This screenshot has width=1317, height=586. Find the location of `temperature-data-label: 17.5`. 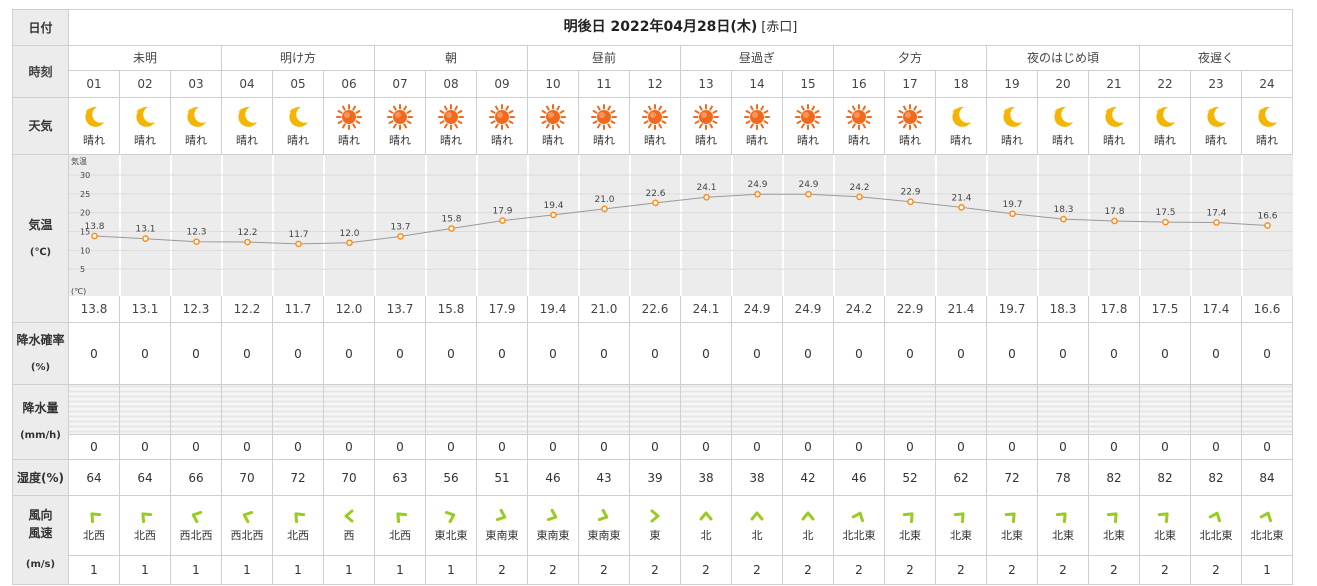

temperature-data-label: 17.5 is located at coordinates (1165, 213).